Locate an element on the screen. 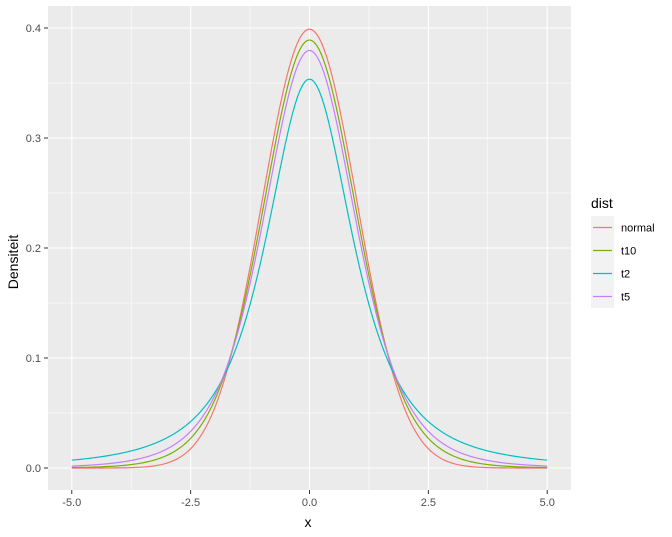 The height and width of the screenshot is (537, 672). x-tick-label: -2.5 is located at coordinates (190, 503).